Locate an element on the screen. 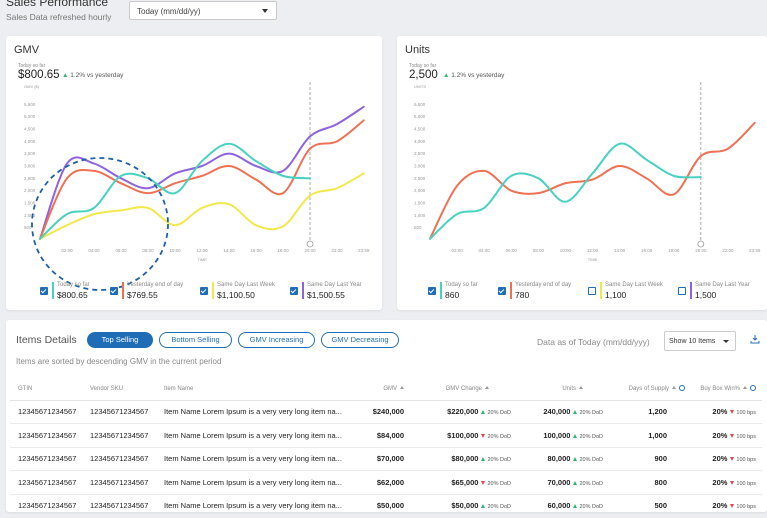 The width and height of the screenshot is (767, 518). cell-buy-box-win: 20% 100 bps is located at coordinates (723, 482).